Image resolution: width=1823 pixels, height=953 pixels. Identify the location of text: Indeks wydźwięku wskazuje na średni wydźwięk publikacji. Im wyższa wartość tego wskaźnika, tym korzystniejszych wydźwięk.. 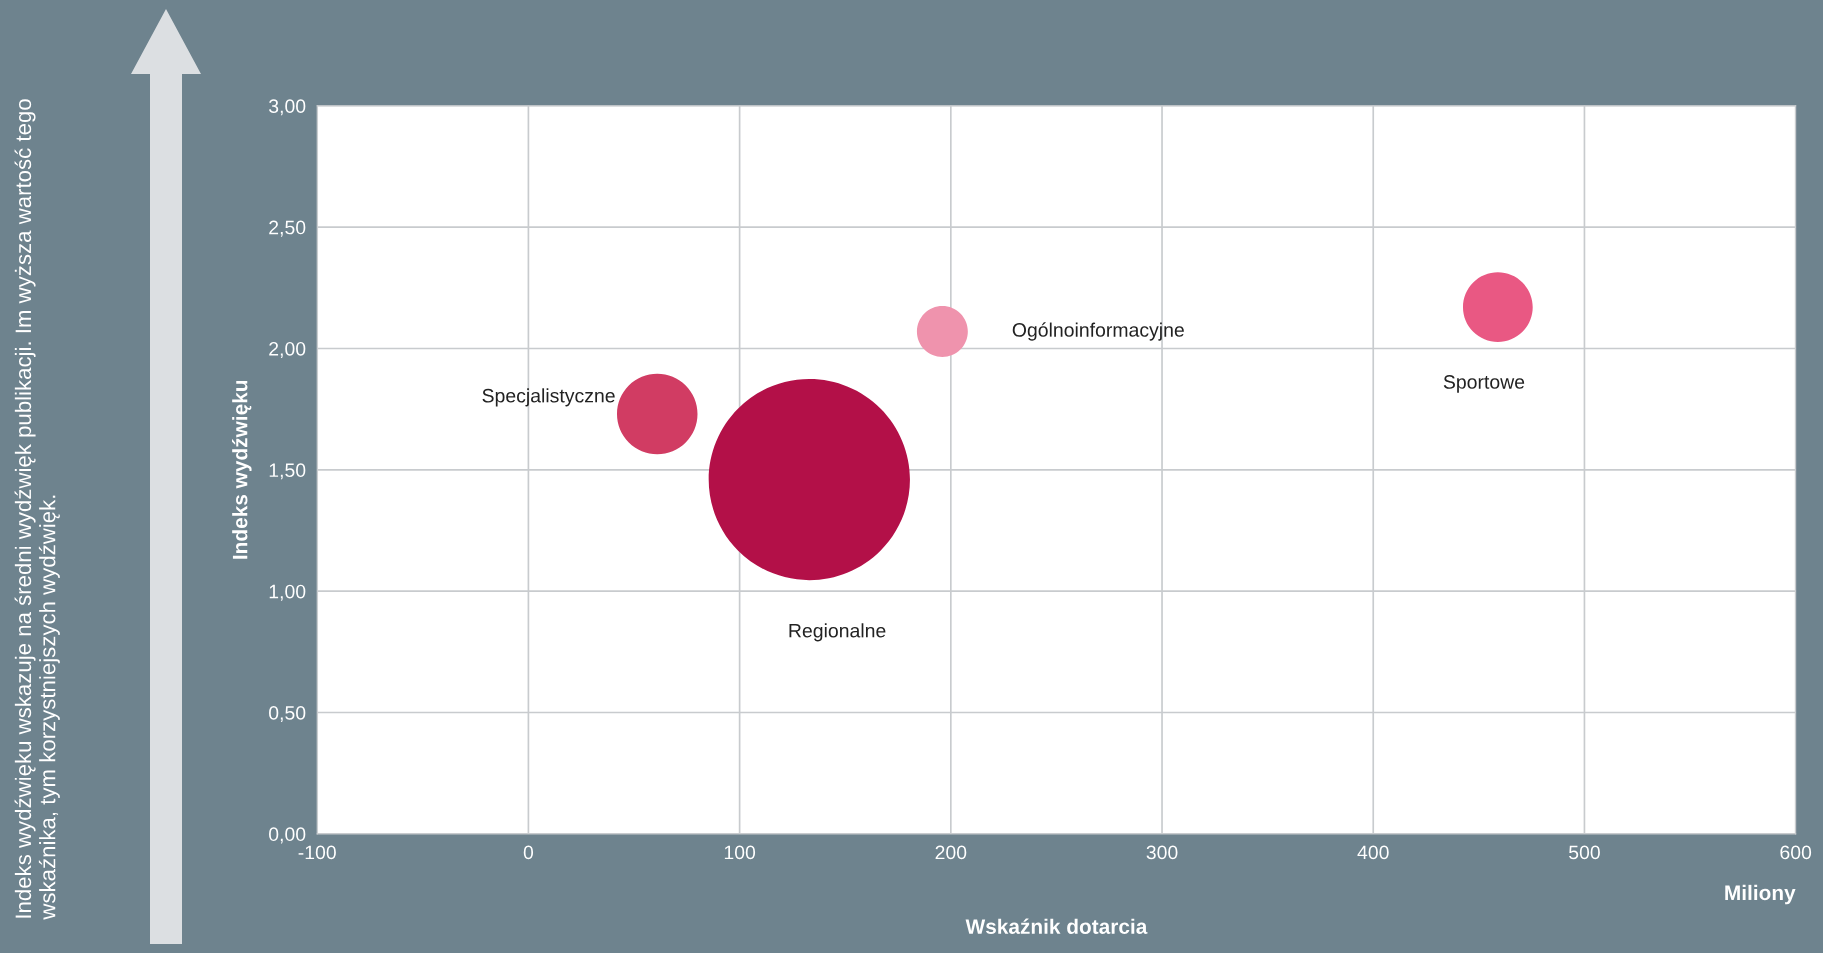
(37, 509).